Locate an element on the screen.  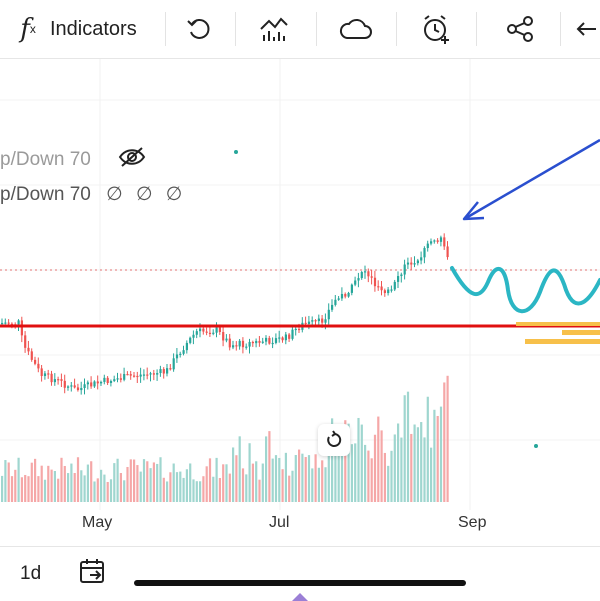
share-icon is located at coordinates (520, 29).